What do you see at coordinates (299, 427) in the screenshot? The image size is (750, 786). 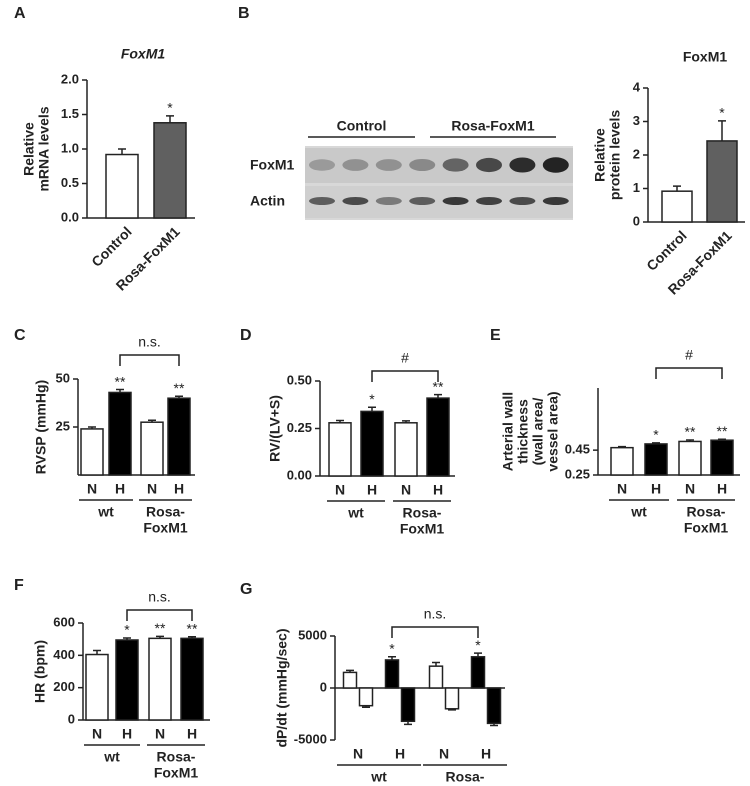 I see `y-tick-label: 0.25` at bounding box center [299, 427].